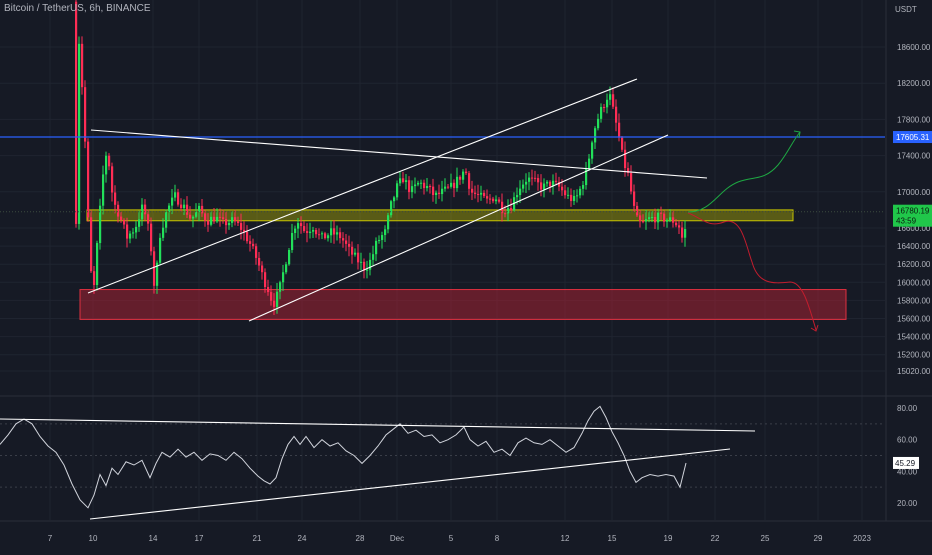 The height and width of the screenshot is (555, 932). I want to click on time-tick-label: 29, so click(818, 538).